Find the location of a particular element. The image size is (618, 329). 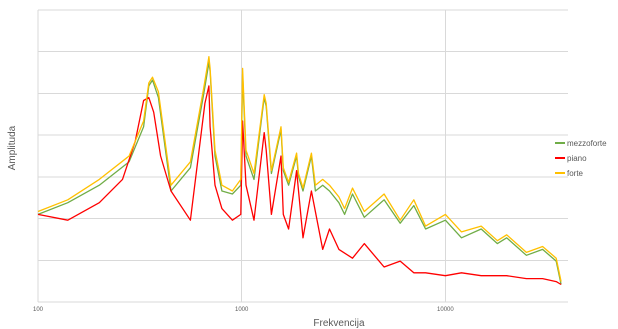

legend-label-forte: forte is located at coordinates (575, 173).